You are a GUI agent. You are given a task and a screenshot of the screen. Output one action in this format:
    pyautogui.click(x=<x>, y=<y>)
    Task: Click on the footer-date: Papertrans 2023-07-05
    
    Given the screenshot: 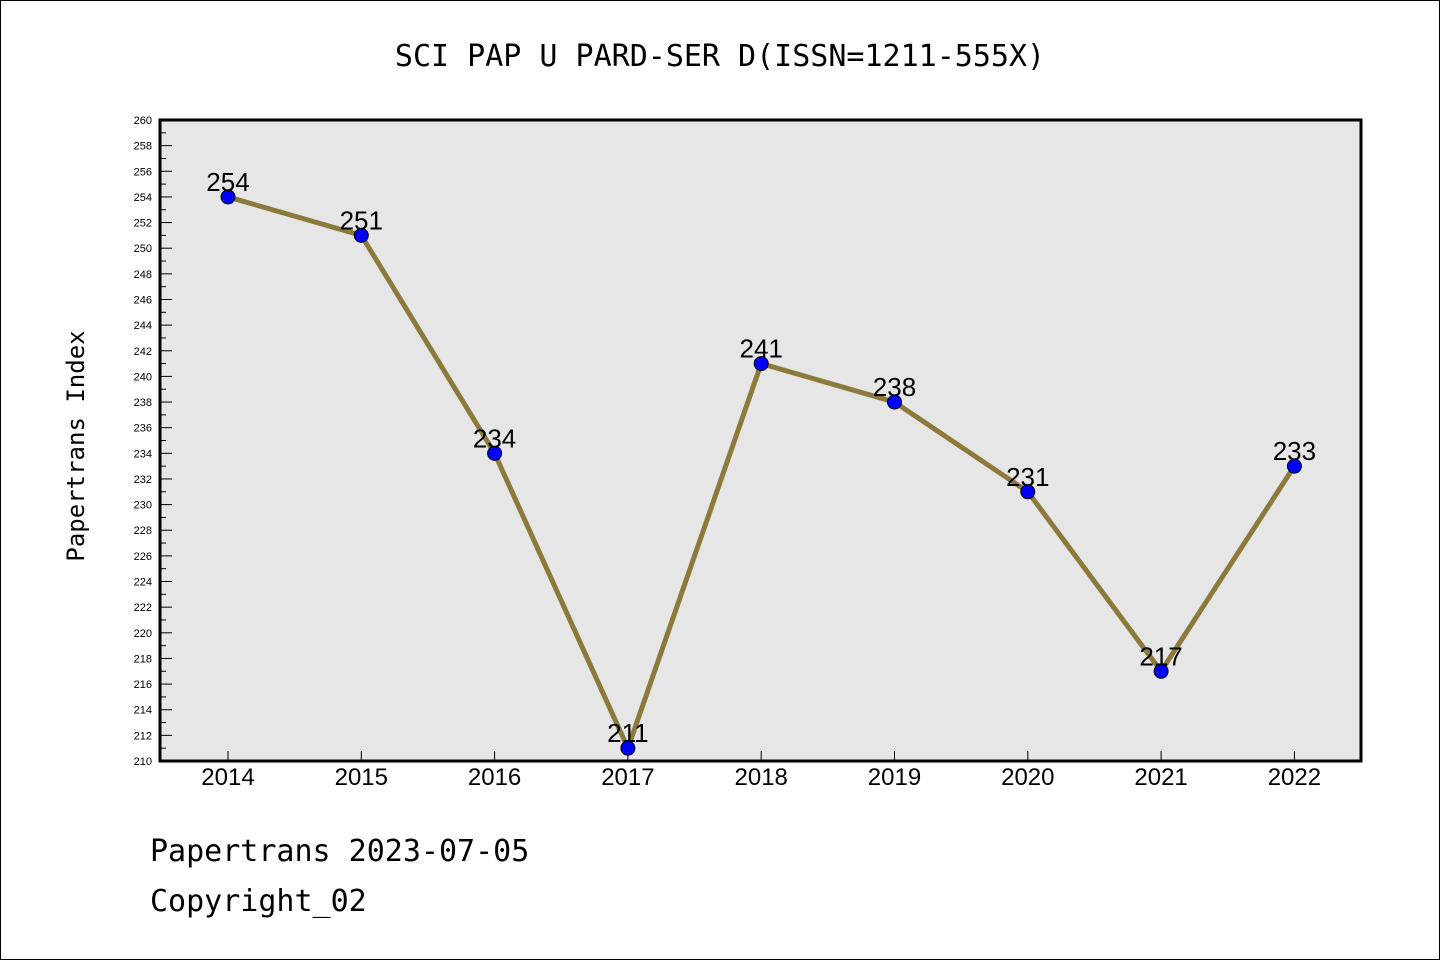 What is the action you would take?
    pyautogui.click(x=340, y=851)
    